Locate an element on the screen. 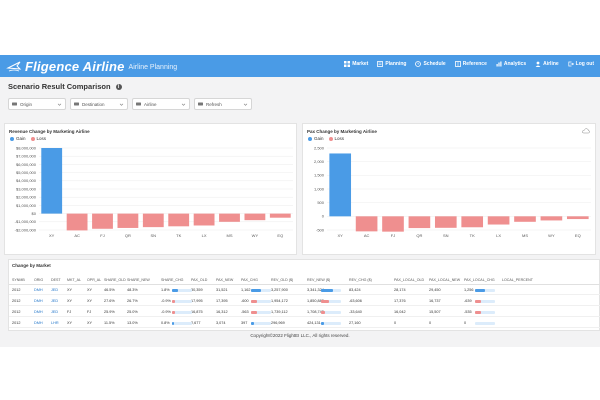 Image resolution: width=600 pixels, height=400 pixels. column-header: OPR_AL is located at coordinates (94, 280).